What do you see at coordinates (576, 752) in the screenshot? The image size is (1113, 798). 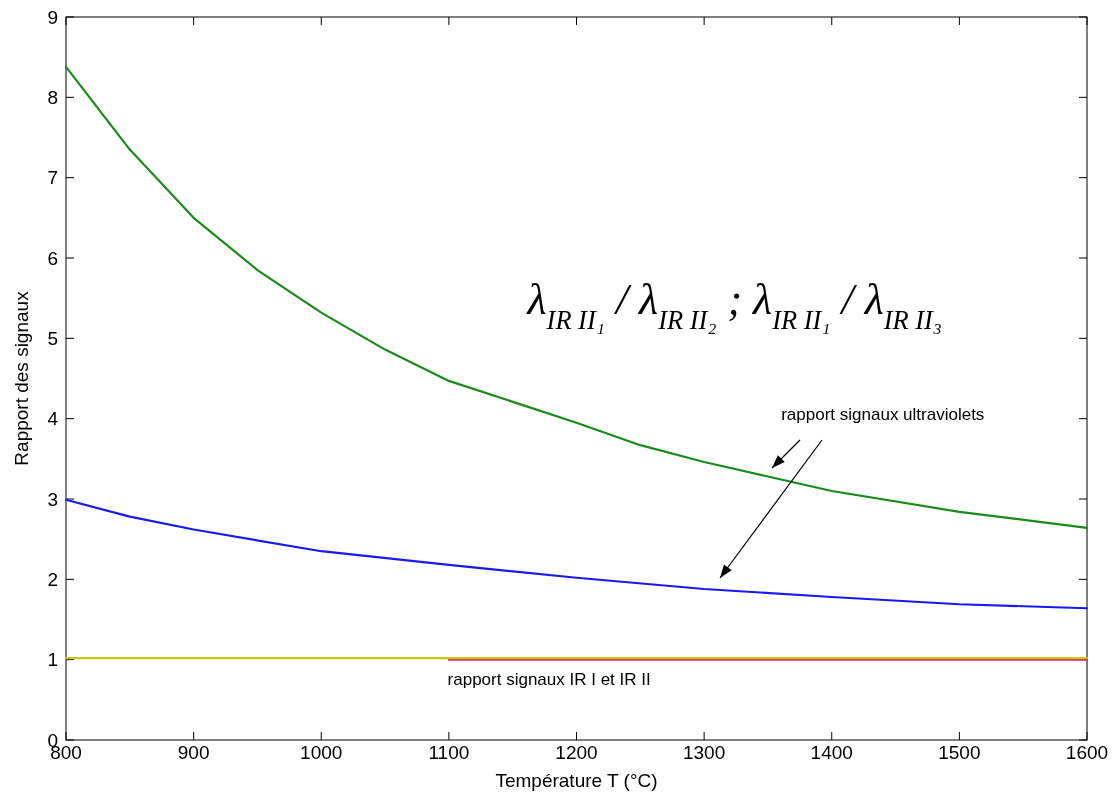 I see `x-tick-label: 1200` at bounding box center [576, 752].